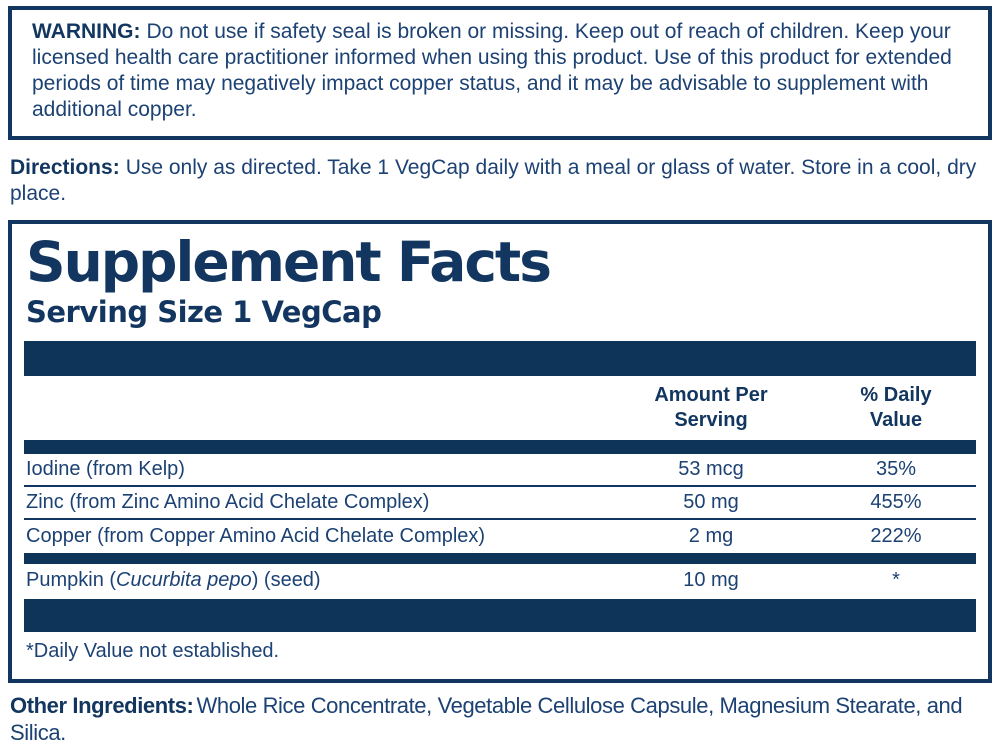  I want to click on ingredient-name: Iodine (from Kelp), so click(105, 469).